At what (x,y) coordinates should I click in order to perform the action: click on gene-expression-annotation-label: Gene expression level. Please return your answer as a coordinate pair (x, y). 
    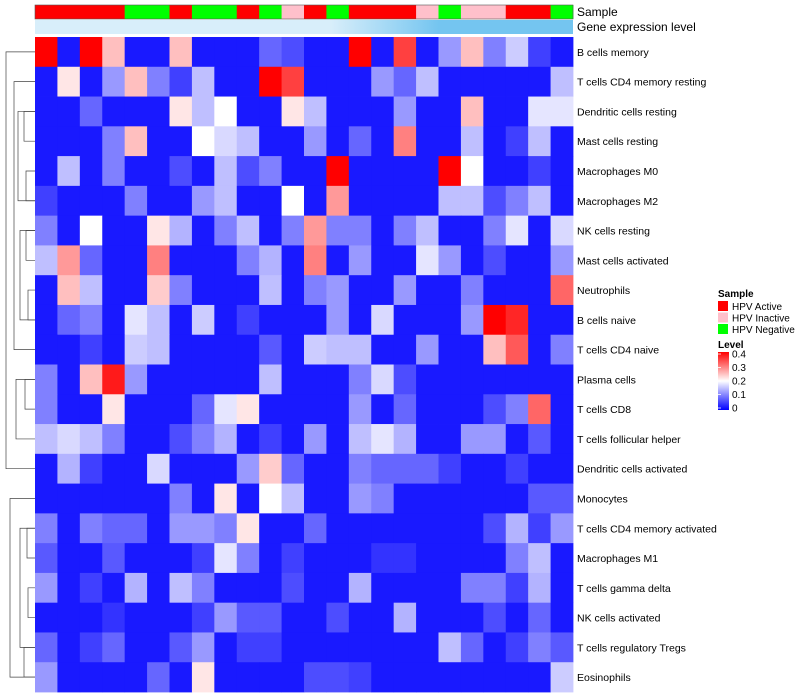
    Looking at the image, I should click on (636, 27).